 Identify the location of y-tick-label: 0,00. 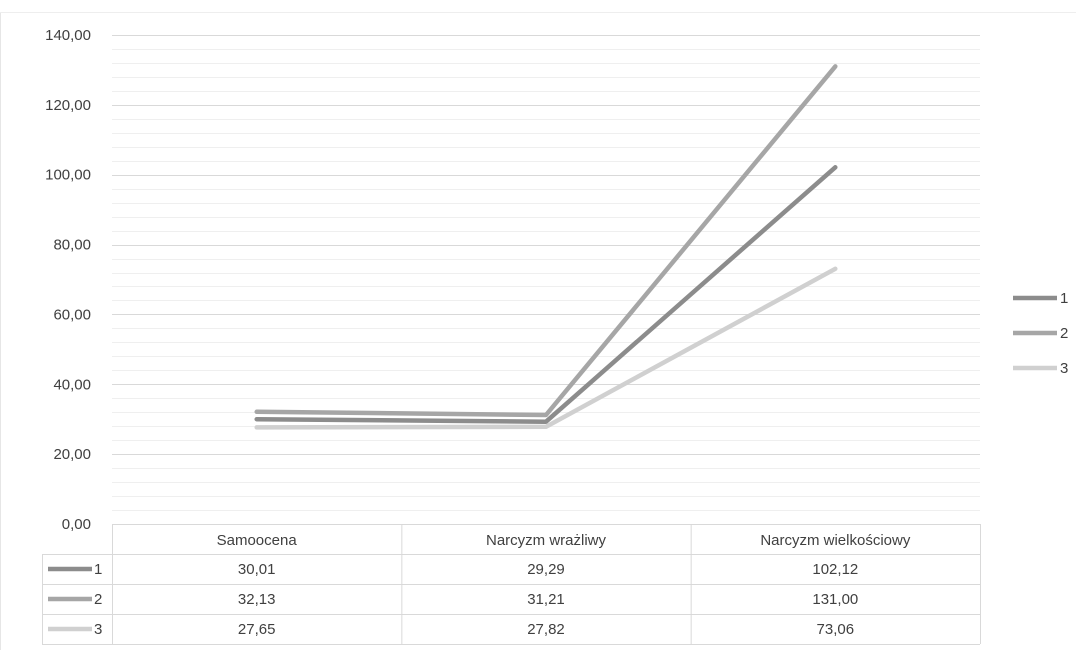
(76, 524).